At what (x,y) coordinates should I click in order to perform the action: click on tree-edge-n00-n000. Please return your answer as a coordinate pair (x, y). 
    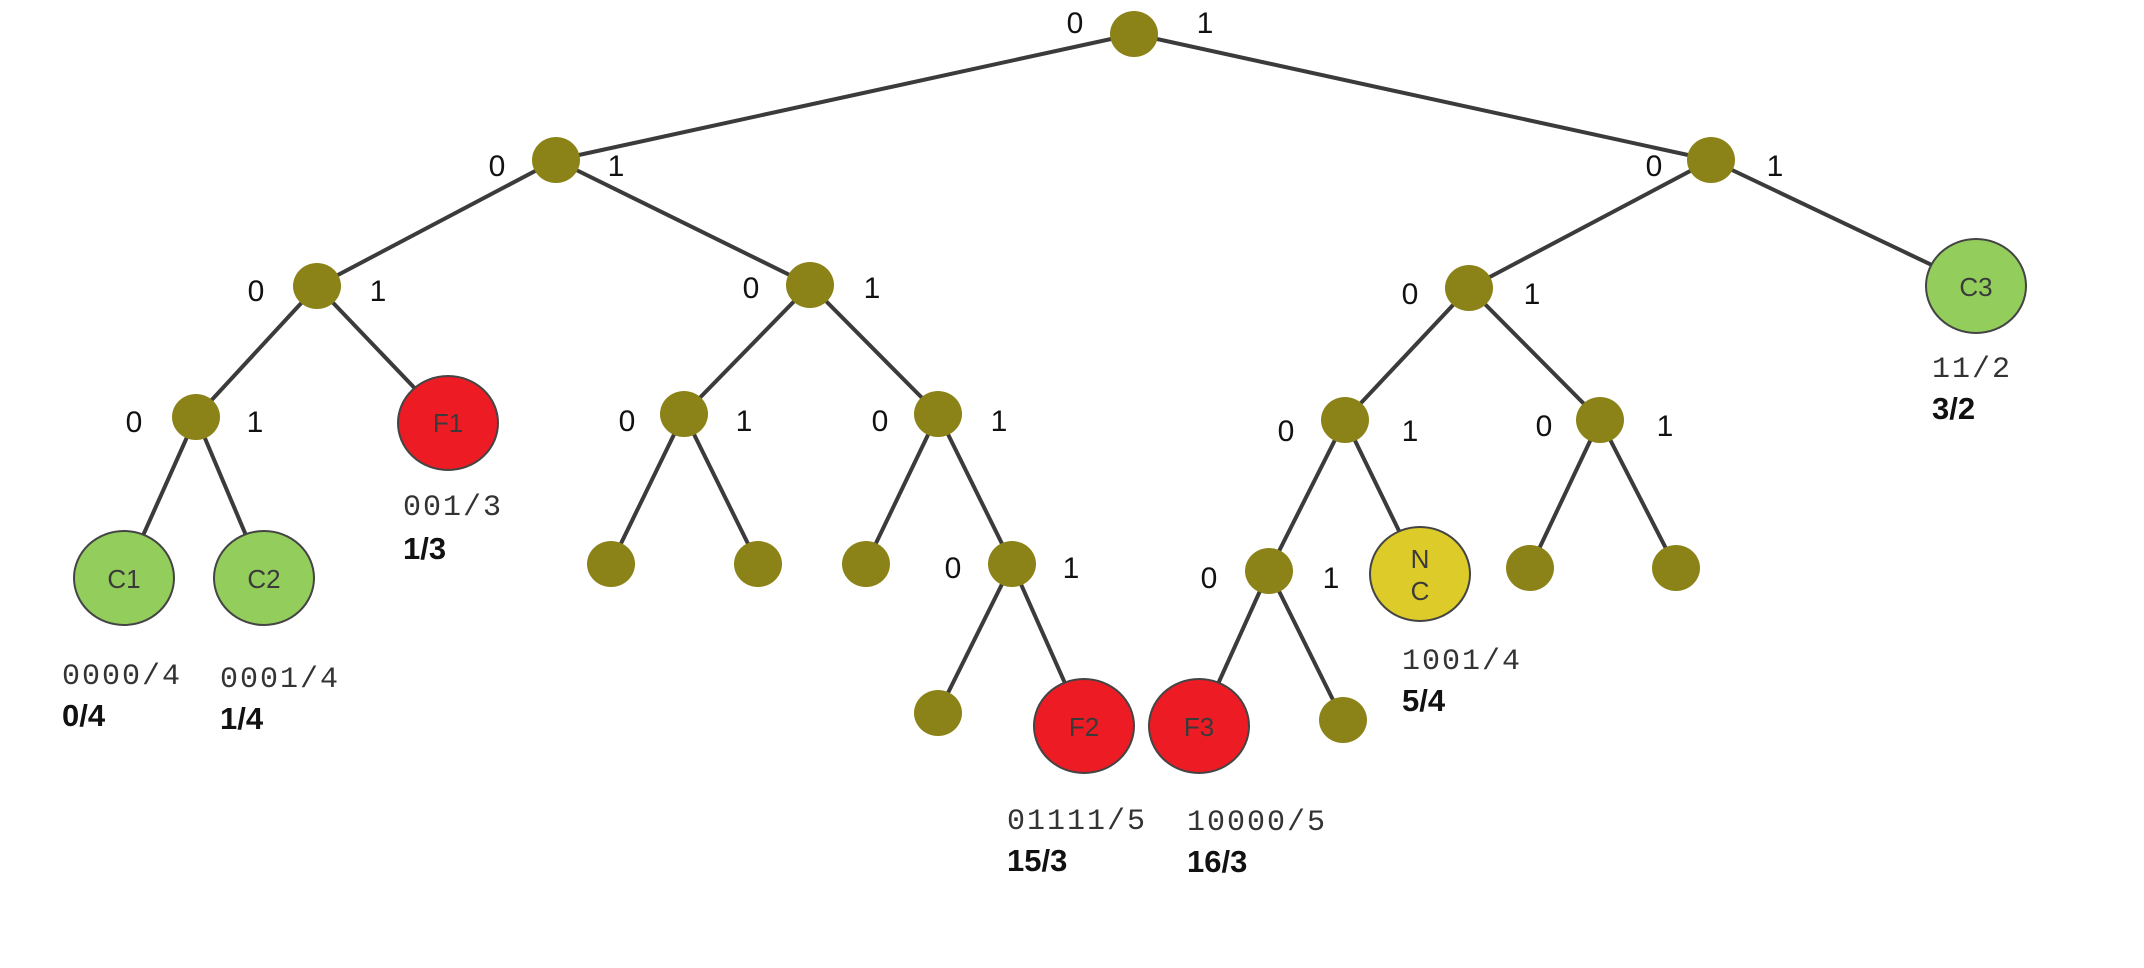
    Looking at the image, I should click on (256, 351).